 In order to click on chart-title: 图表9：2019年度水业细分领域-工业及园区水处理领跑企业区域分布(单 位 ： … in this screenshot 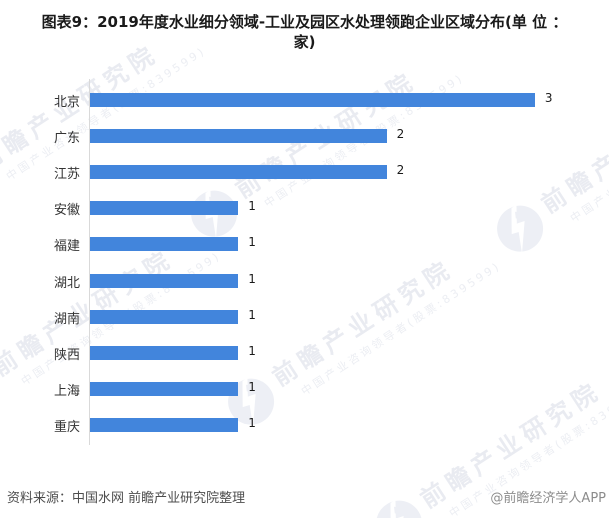, I will do `click(304, 32)`.